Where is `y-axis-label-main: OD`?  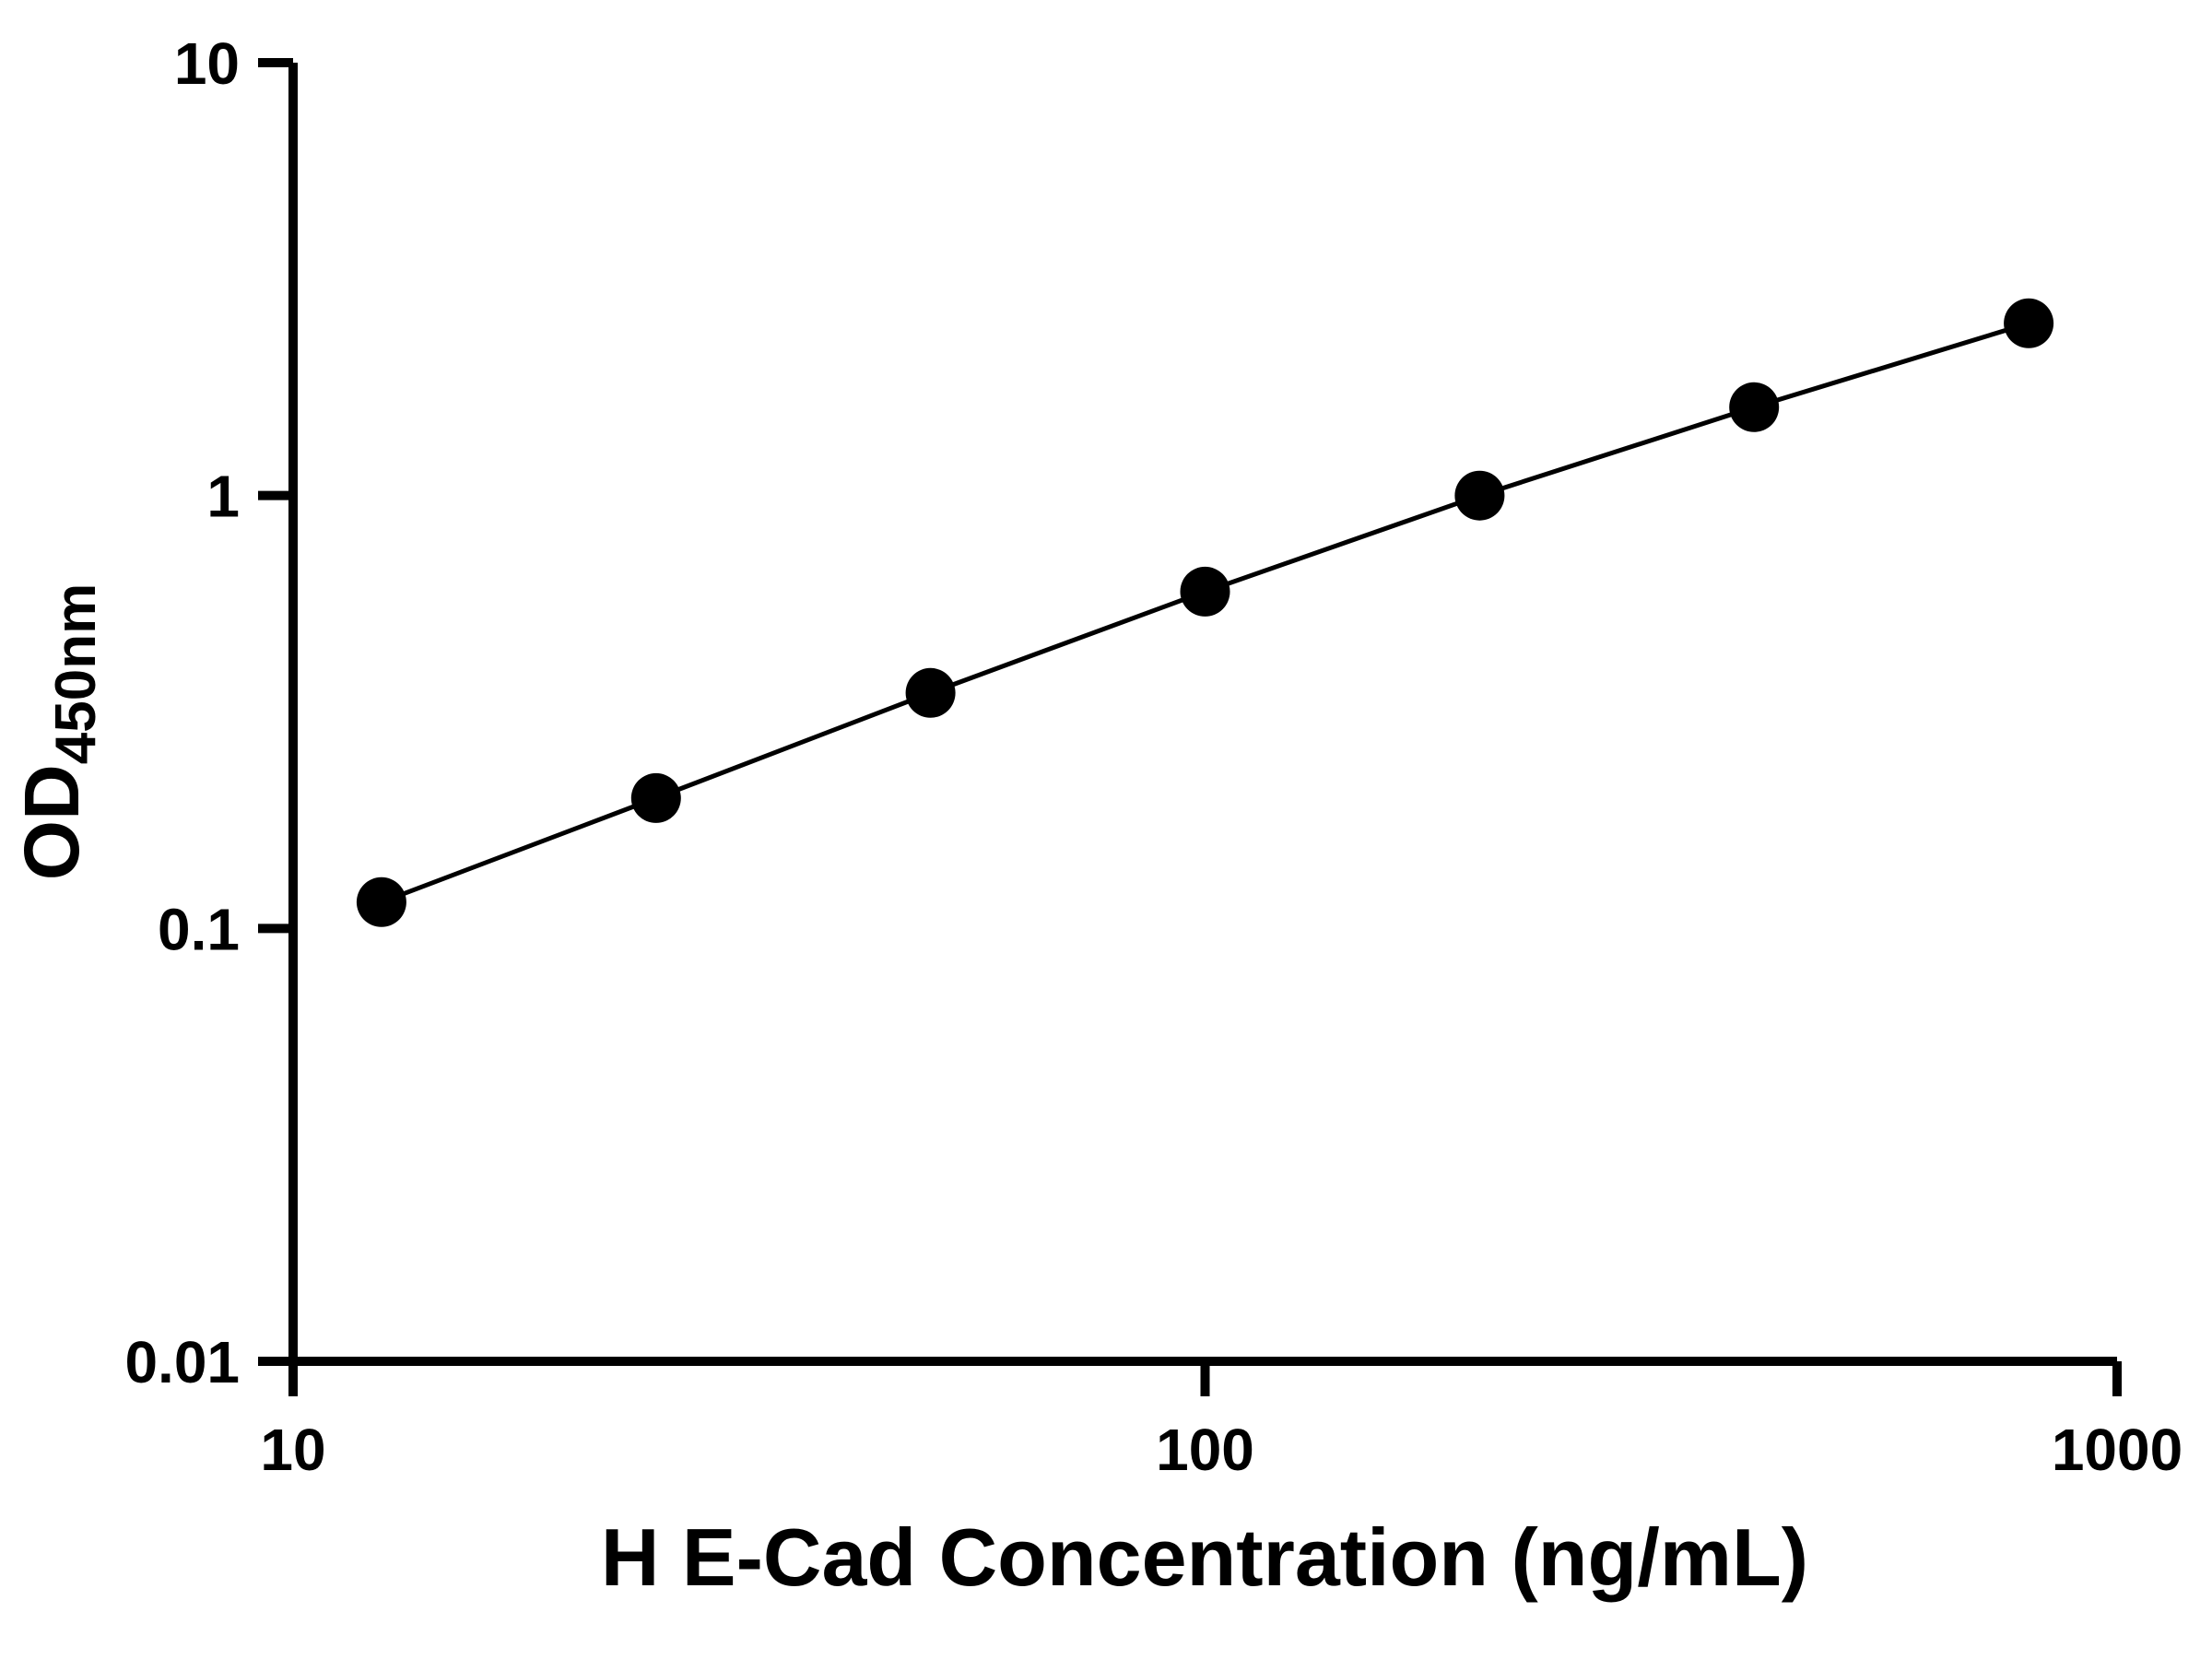
y-axis-label-main: OD is located at coordinates (51, 822).